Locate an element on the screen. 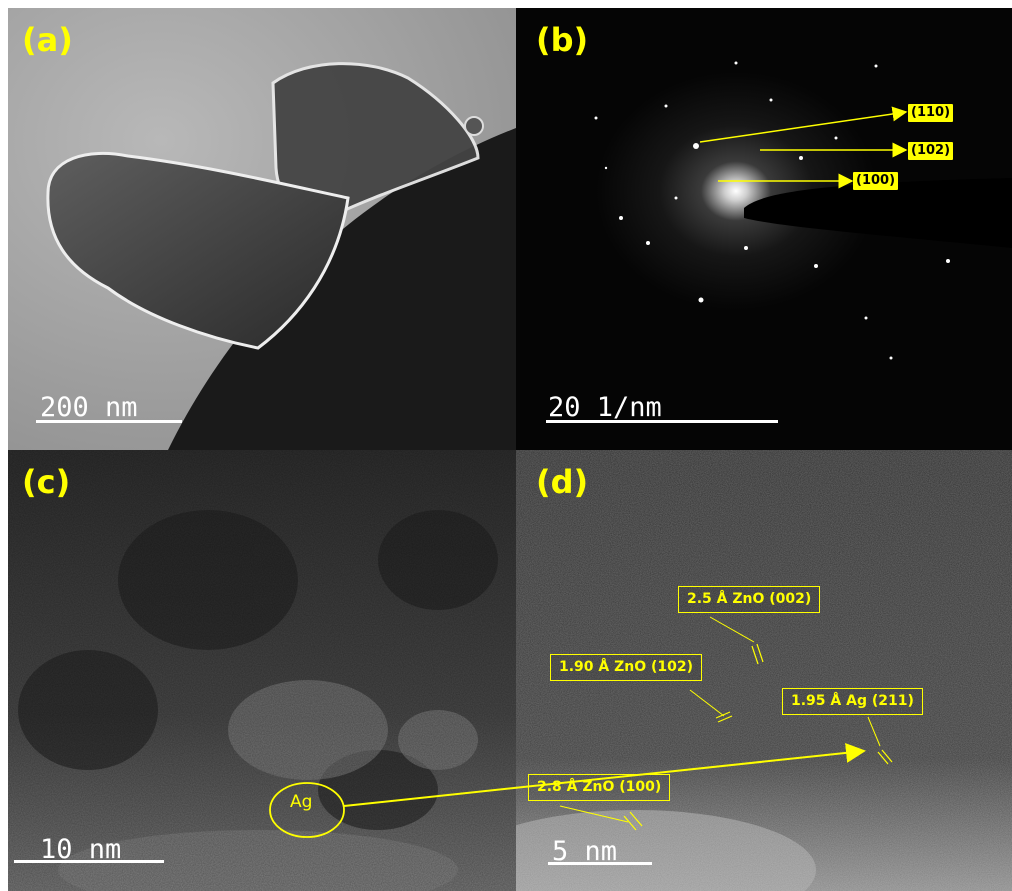 The height and width of the screenshot is (891, 1012). panel-label: (a) is located at coordinates (47, 40).